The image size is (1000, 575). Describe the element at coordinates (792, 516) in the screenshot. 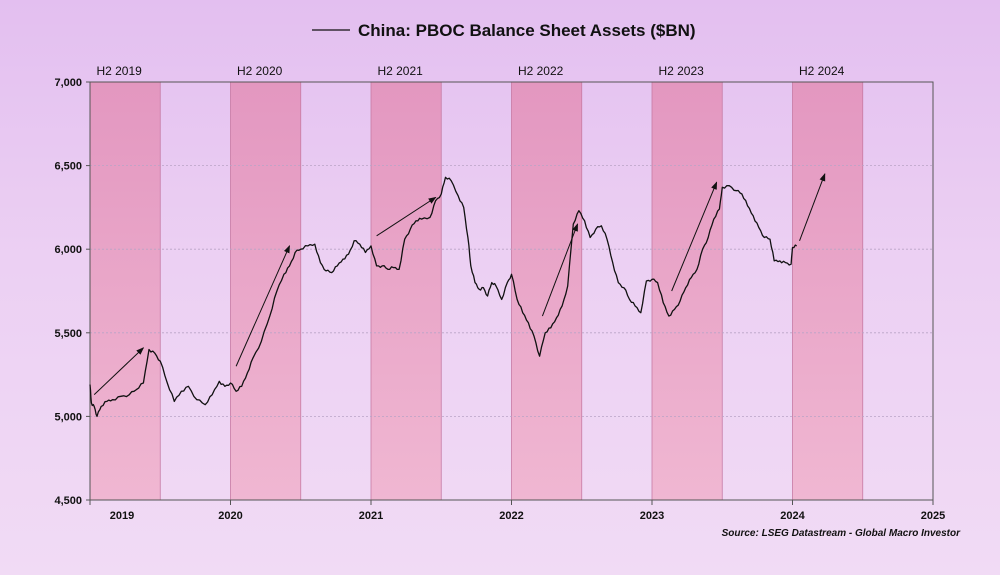

I see `x-tick-label: 2024` at that location.